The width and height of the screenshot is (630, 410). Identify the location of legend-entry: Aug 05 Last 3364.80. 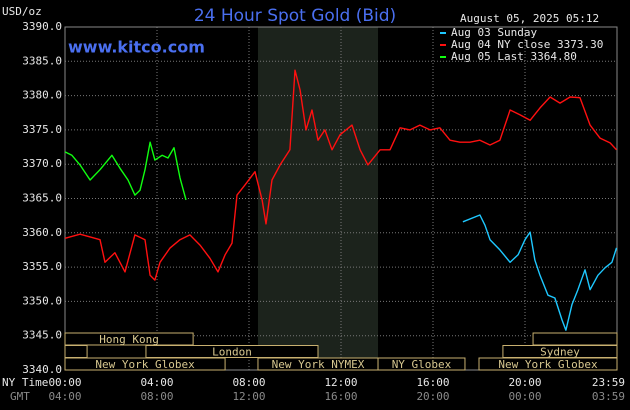
(514, 56).